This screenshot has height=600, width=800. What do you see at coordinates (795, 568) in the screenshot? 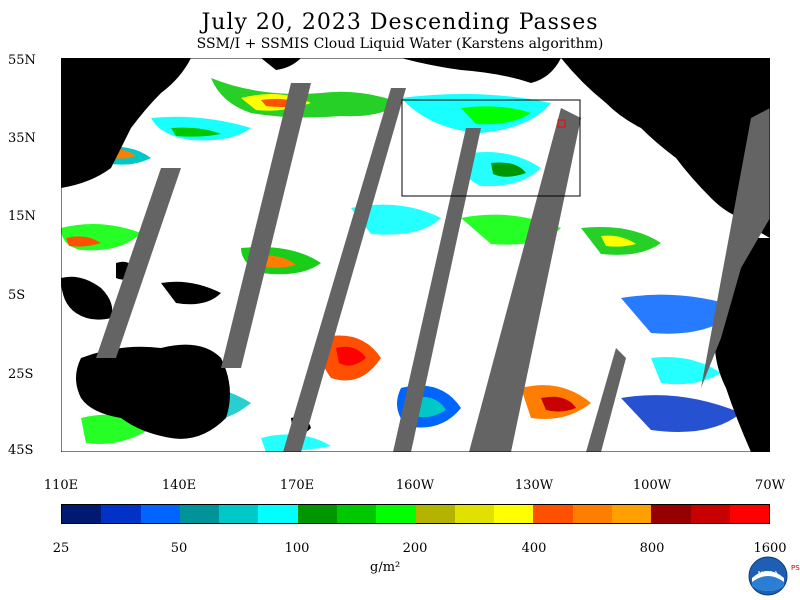
I see `psl-side-text: PSL` at bounding box center [795, 568].